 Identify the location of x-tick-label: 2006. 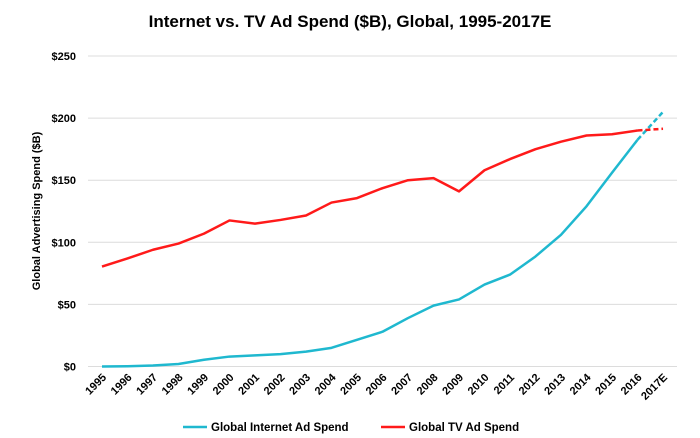
(377, 385).